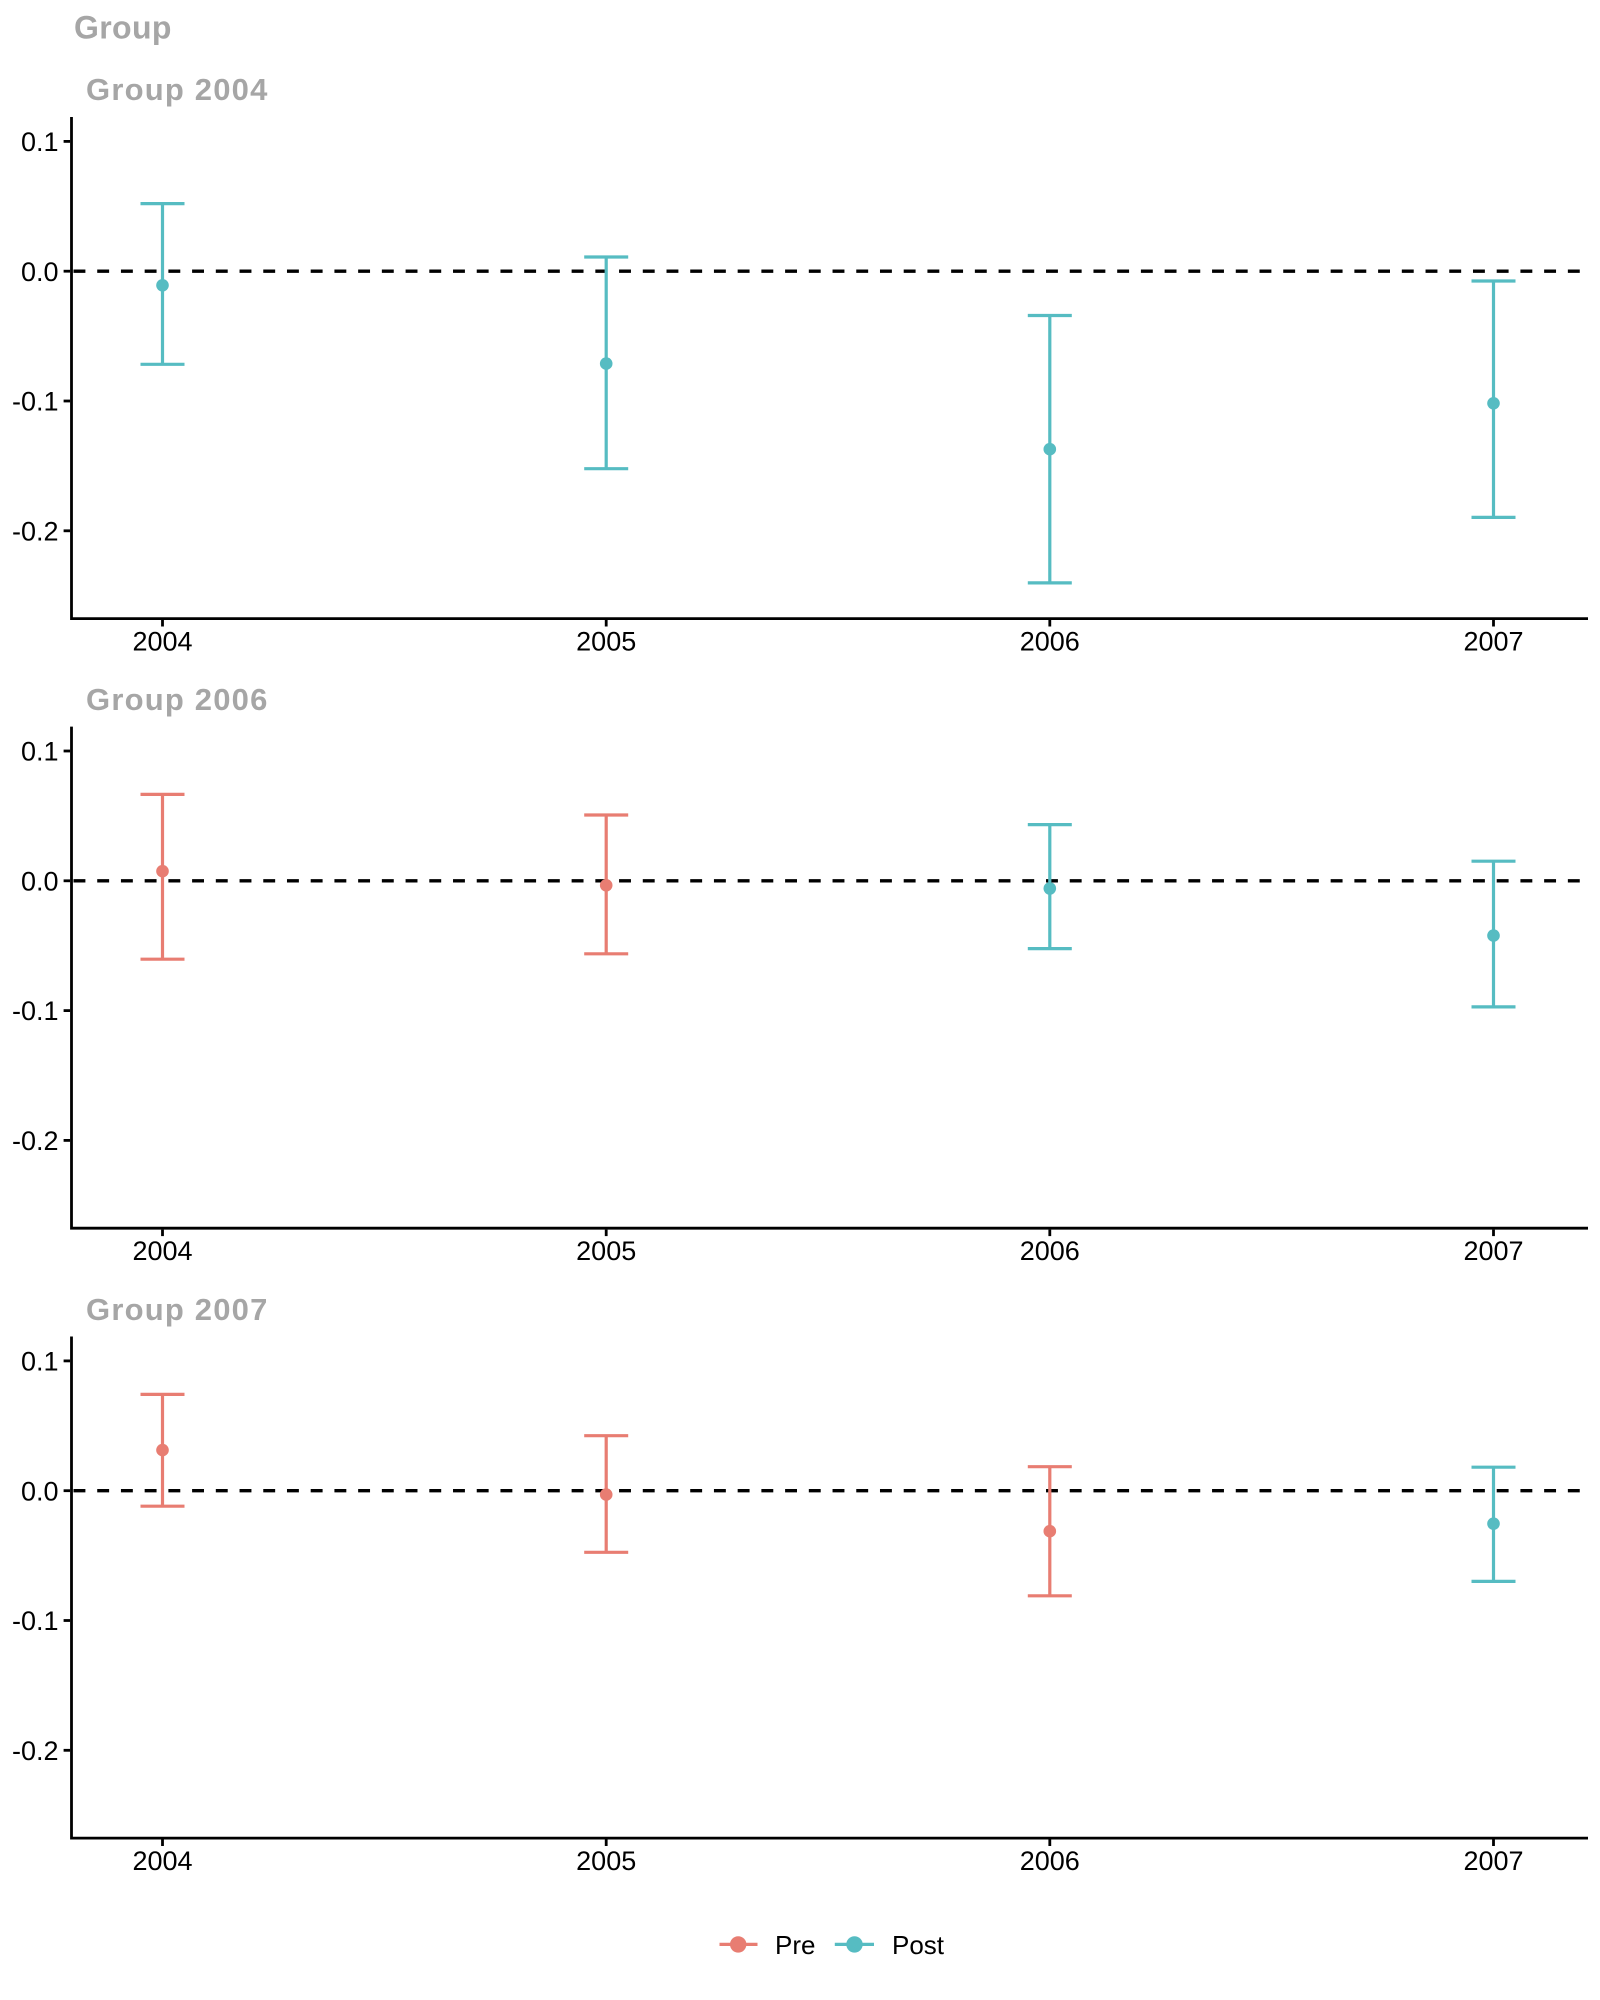 This screenshot has height=2000, width=1600. What do you see at coordinates (123, 28) in the screenshot?
I see `svg-text: Group` at bounding box center [123, 28].